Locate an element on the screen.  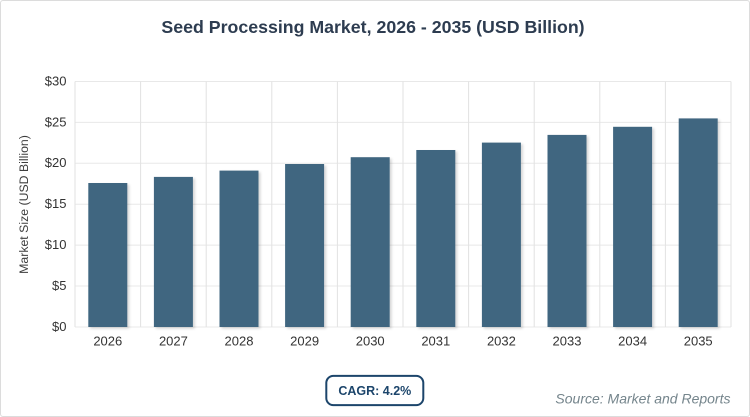
svg-text: Market Size (USD Billion) is located at coordinates (24, 204).